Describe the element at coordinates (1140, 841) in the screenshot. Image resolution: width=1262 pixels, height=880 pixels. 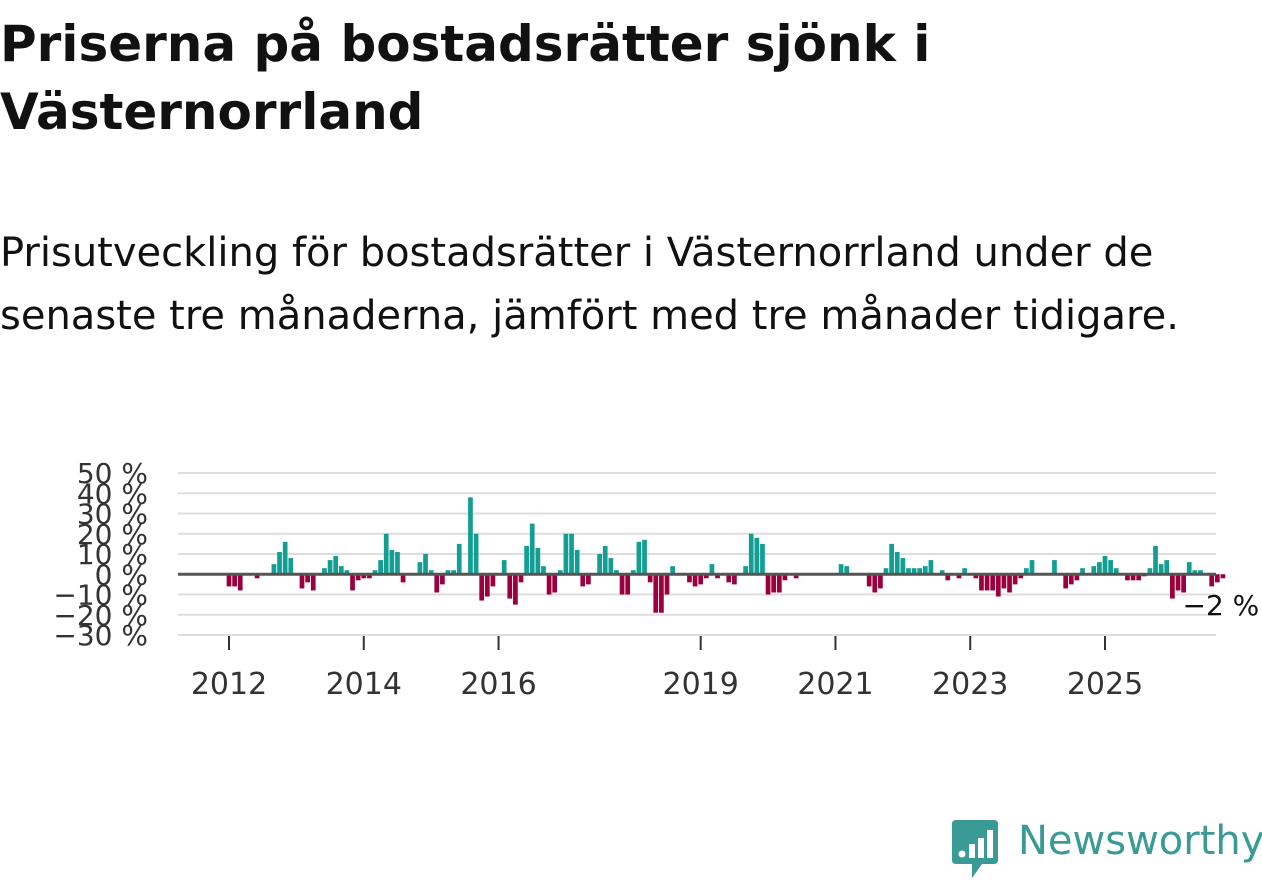
I see `brand-name: Newsworthy` at that location.